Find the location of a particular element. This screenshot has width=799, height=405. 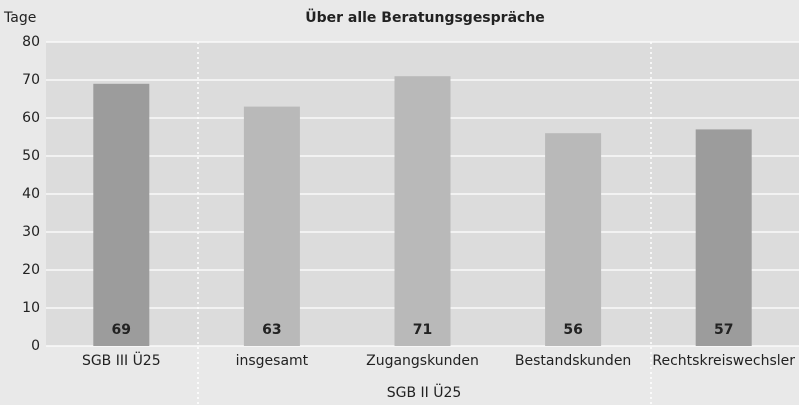

x-tick-label: Rechtskreiswechsler is located at coordinates (723, 361).